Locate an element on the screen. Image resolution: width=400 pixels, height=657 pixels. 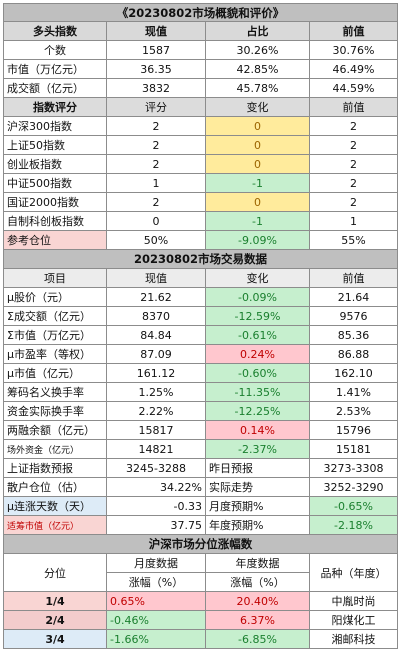
trading-row-current: 161.12 is located at coordinates (156, 373).